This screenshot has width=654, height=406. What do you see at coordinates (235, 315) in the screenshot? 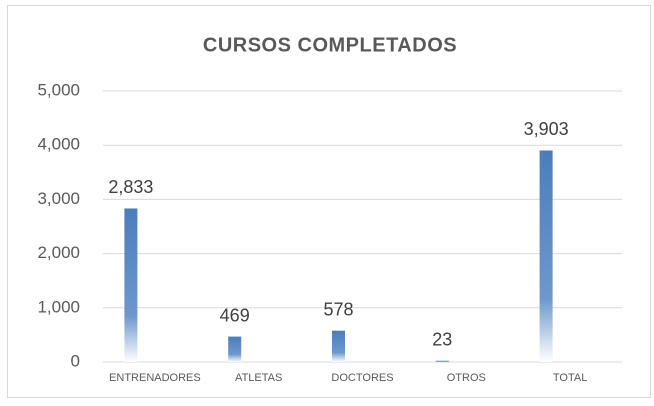
I see `value-label: 469` at bounding box center [235, 315].